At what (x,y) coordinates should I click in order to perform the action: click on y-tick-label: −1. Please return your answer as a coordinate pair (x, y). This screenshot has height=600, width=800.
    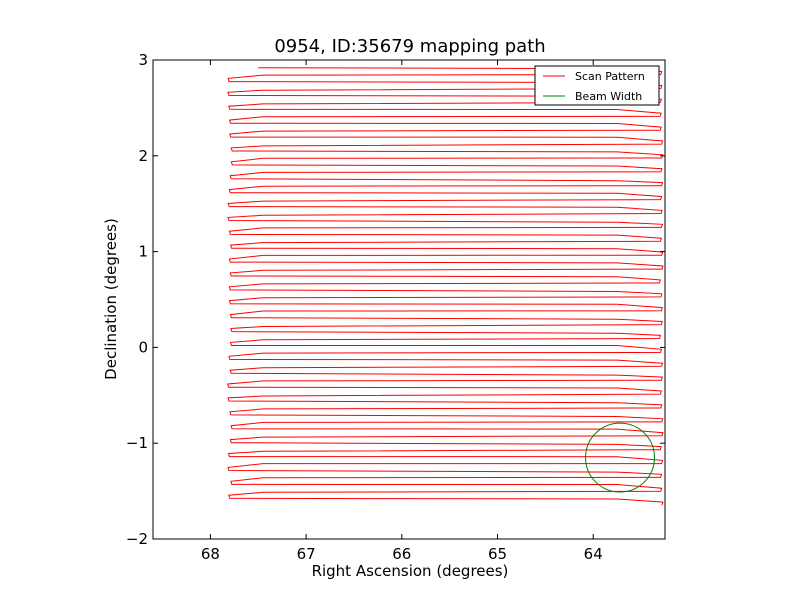
    Looking at the image, I should click on (137, 443).